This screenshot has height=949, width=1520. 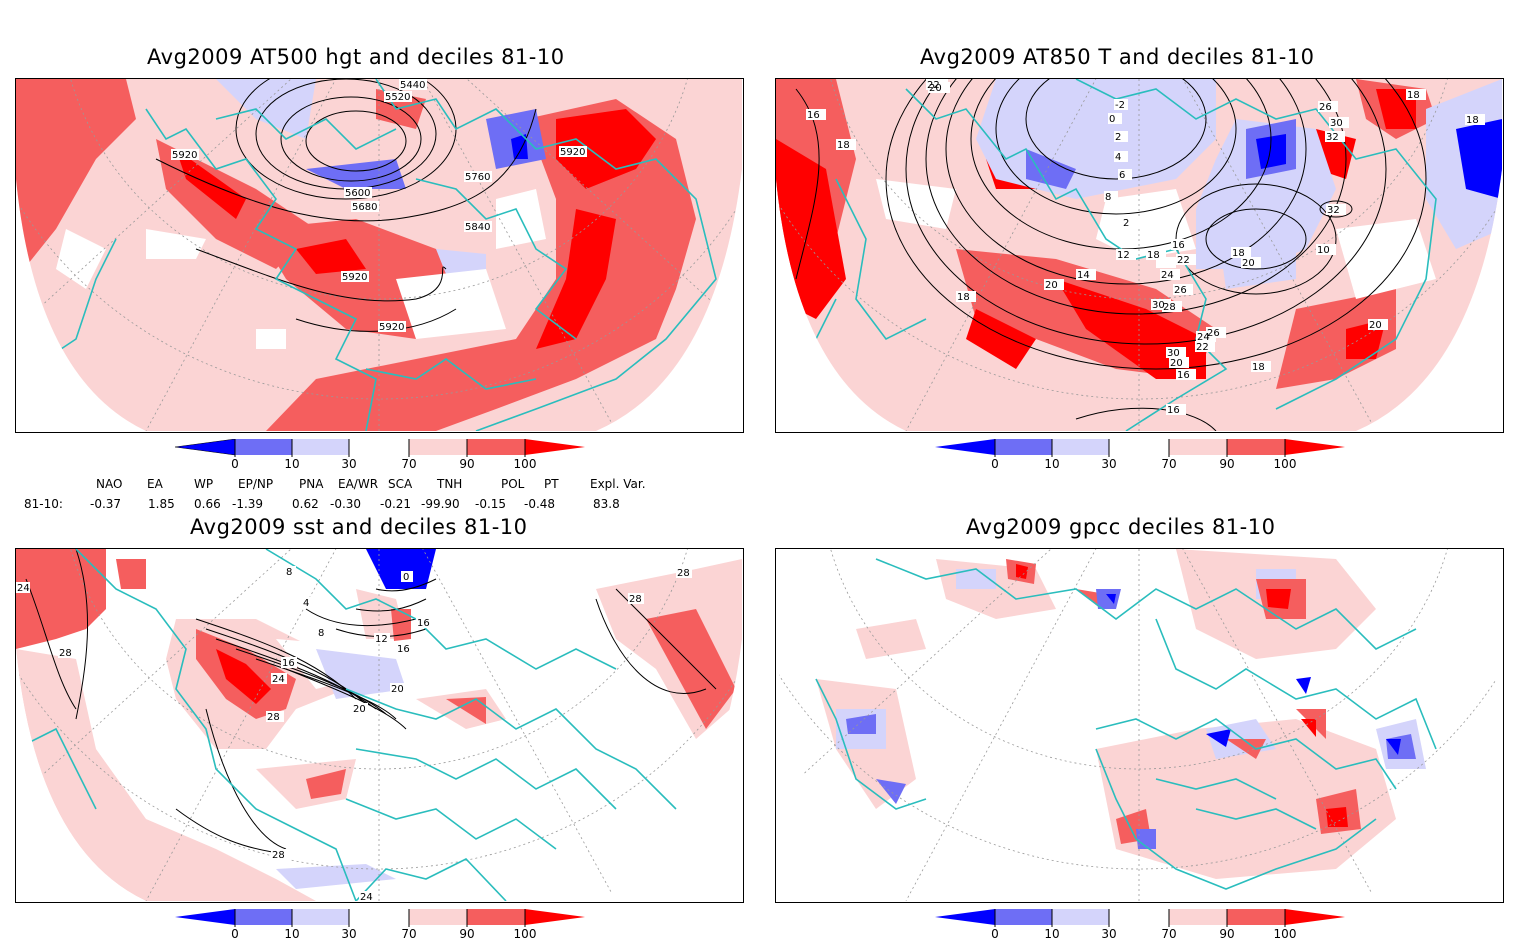 I want to click on contour-label: 6, so click(x=1122, y=175).